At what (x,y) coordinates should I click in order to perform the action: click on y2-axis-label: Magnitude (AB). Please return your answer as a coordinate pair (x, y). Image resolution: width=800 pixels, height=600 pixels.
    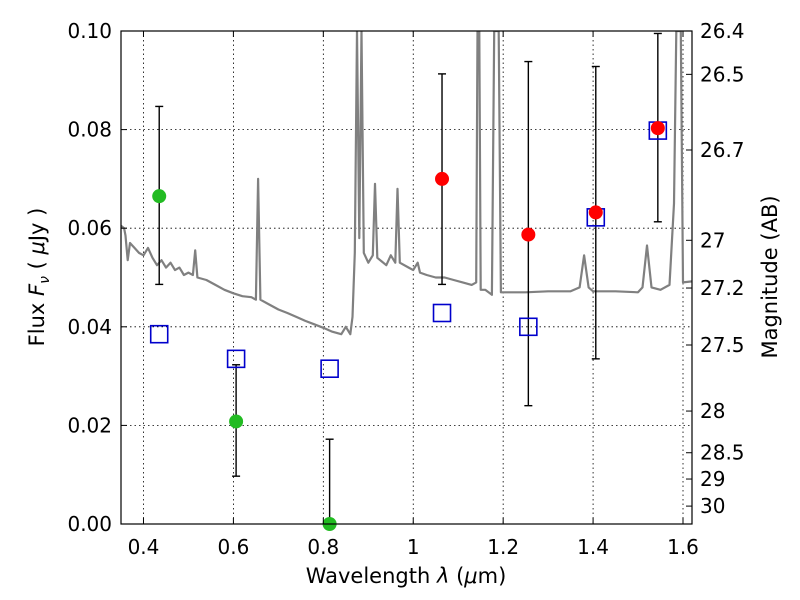
    Looking at the image, I should click on (770, 276).